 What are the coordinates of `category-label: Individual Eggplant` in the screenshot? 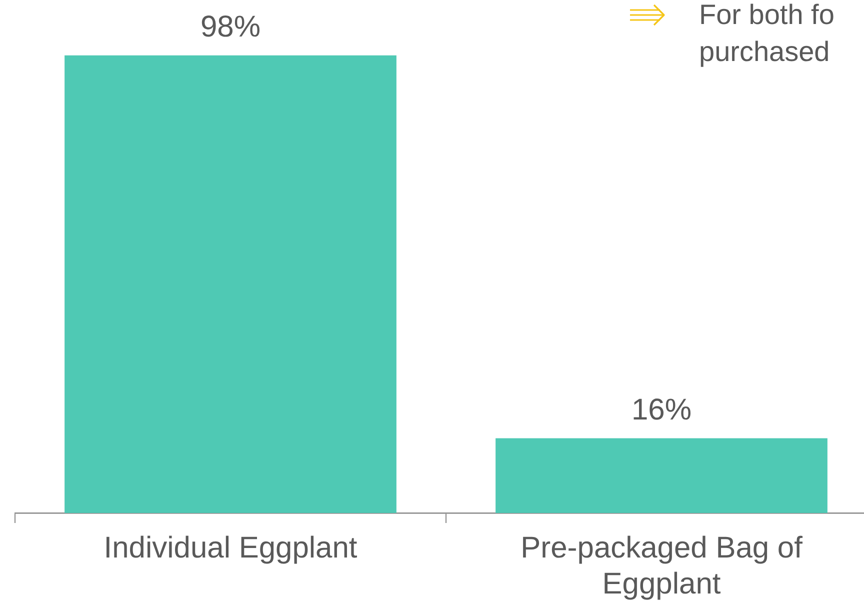 It's located at (231, 547).